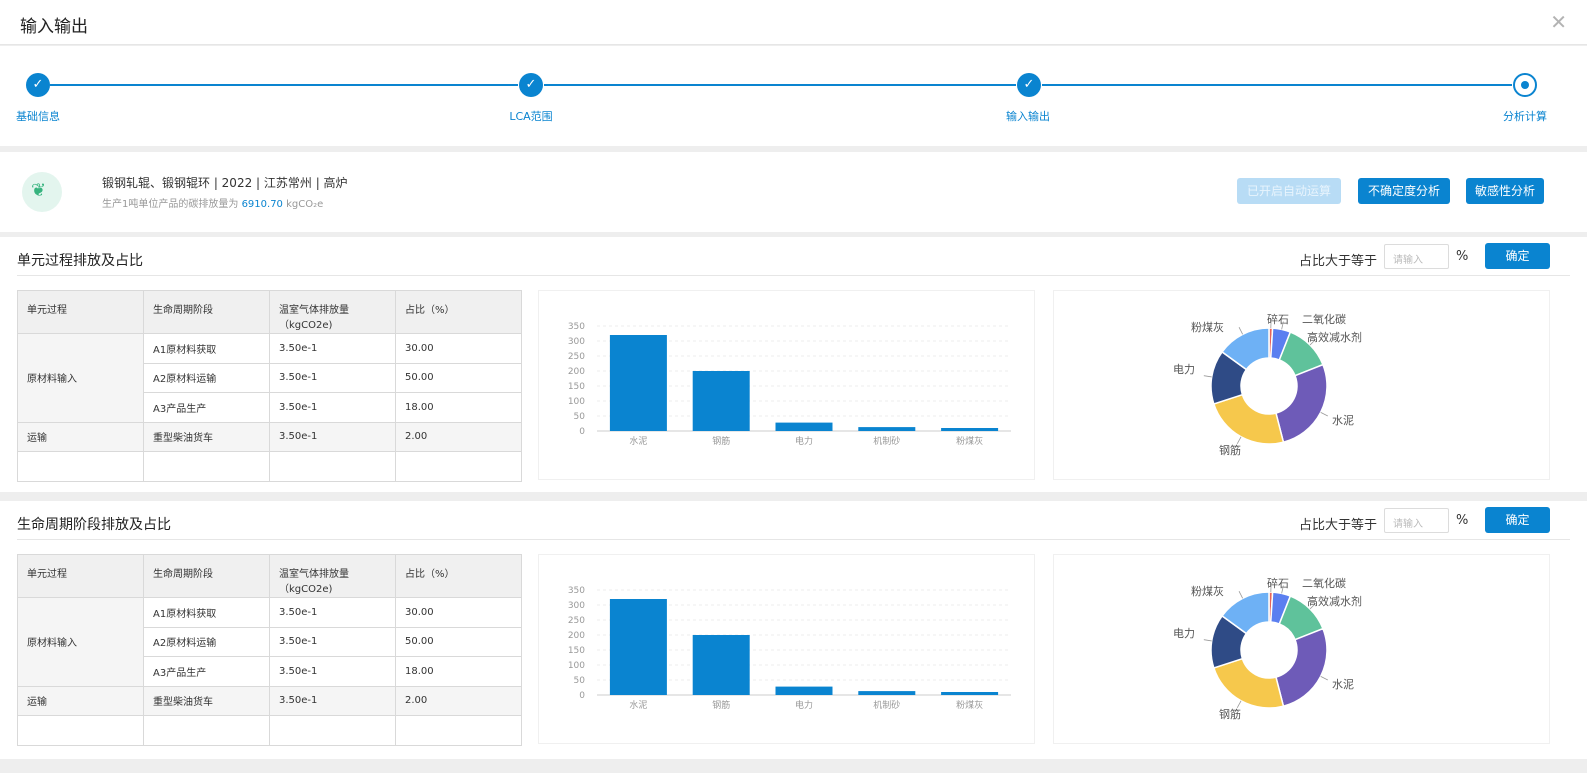 This screenshot has height=773, width=1587. I want to click on bar-chart-svg: 0 50 100 150 200 250 300 350 水泥 钢筋 电力 机制砂 粉煤灰, so click(789, 648).